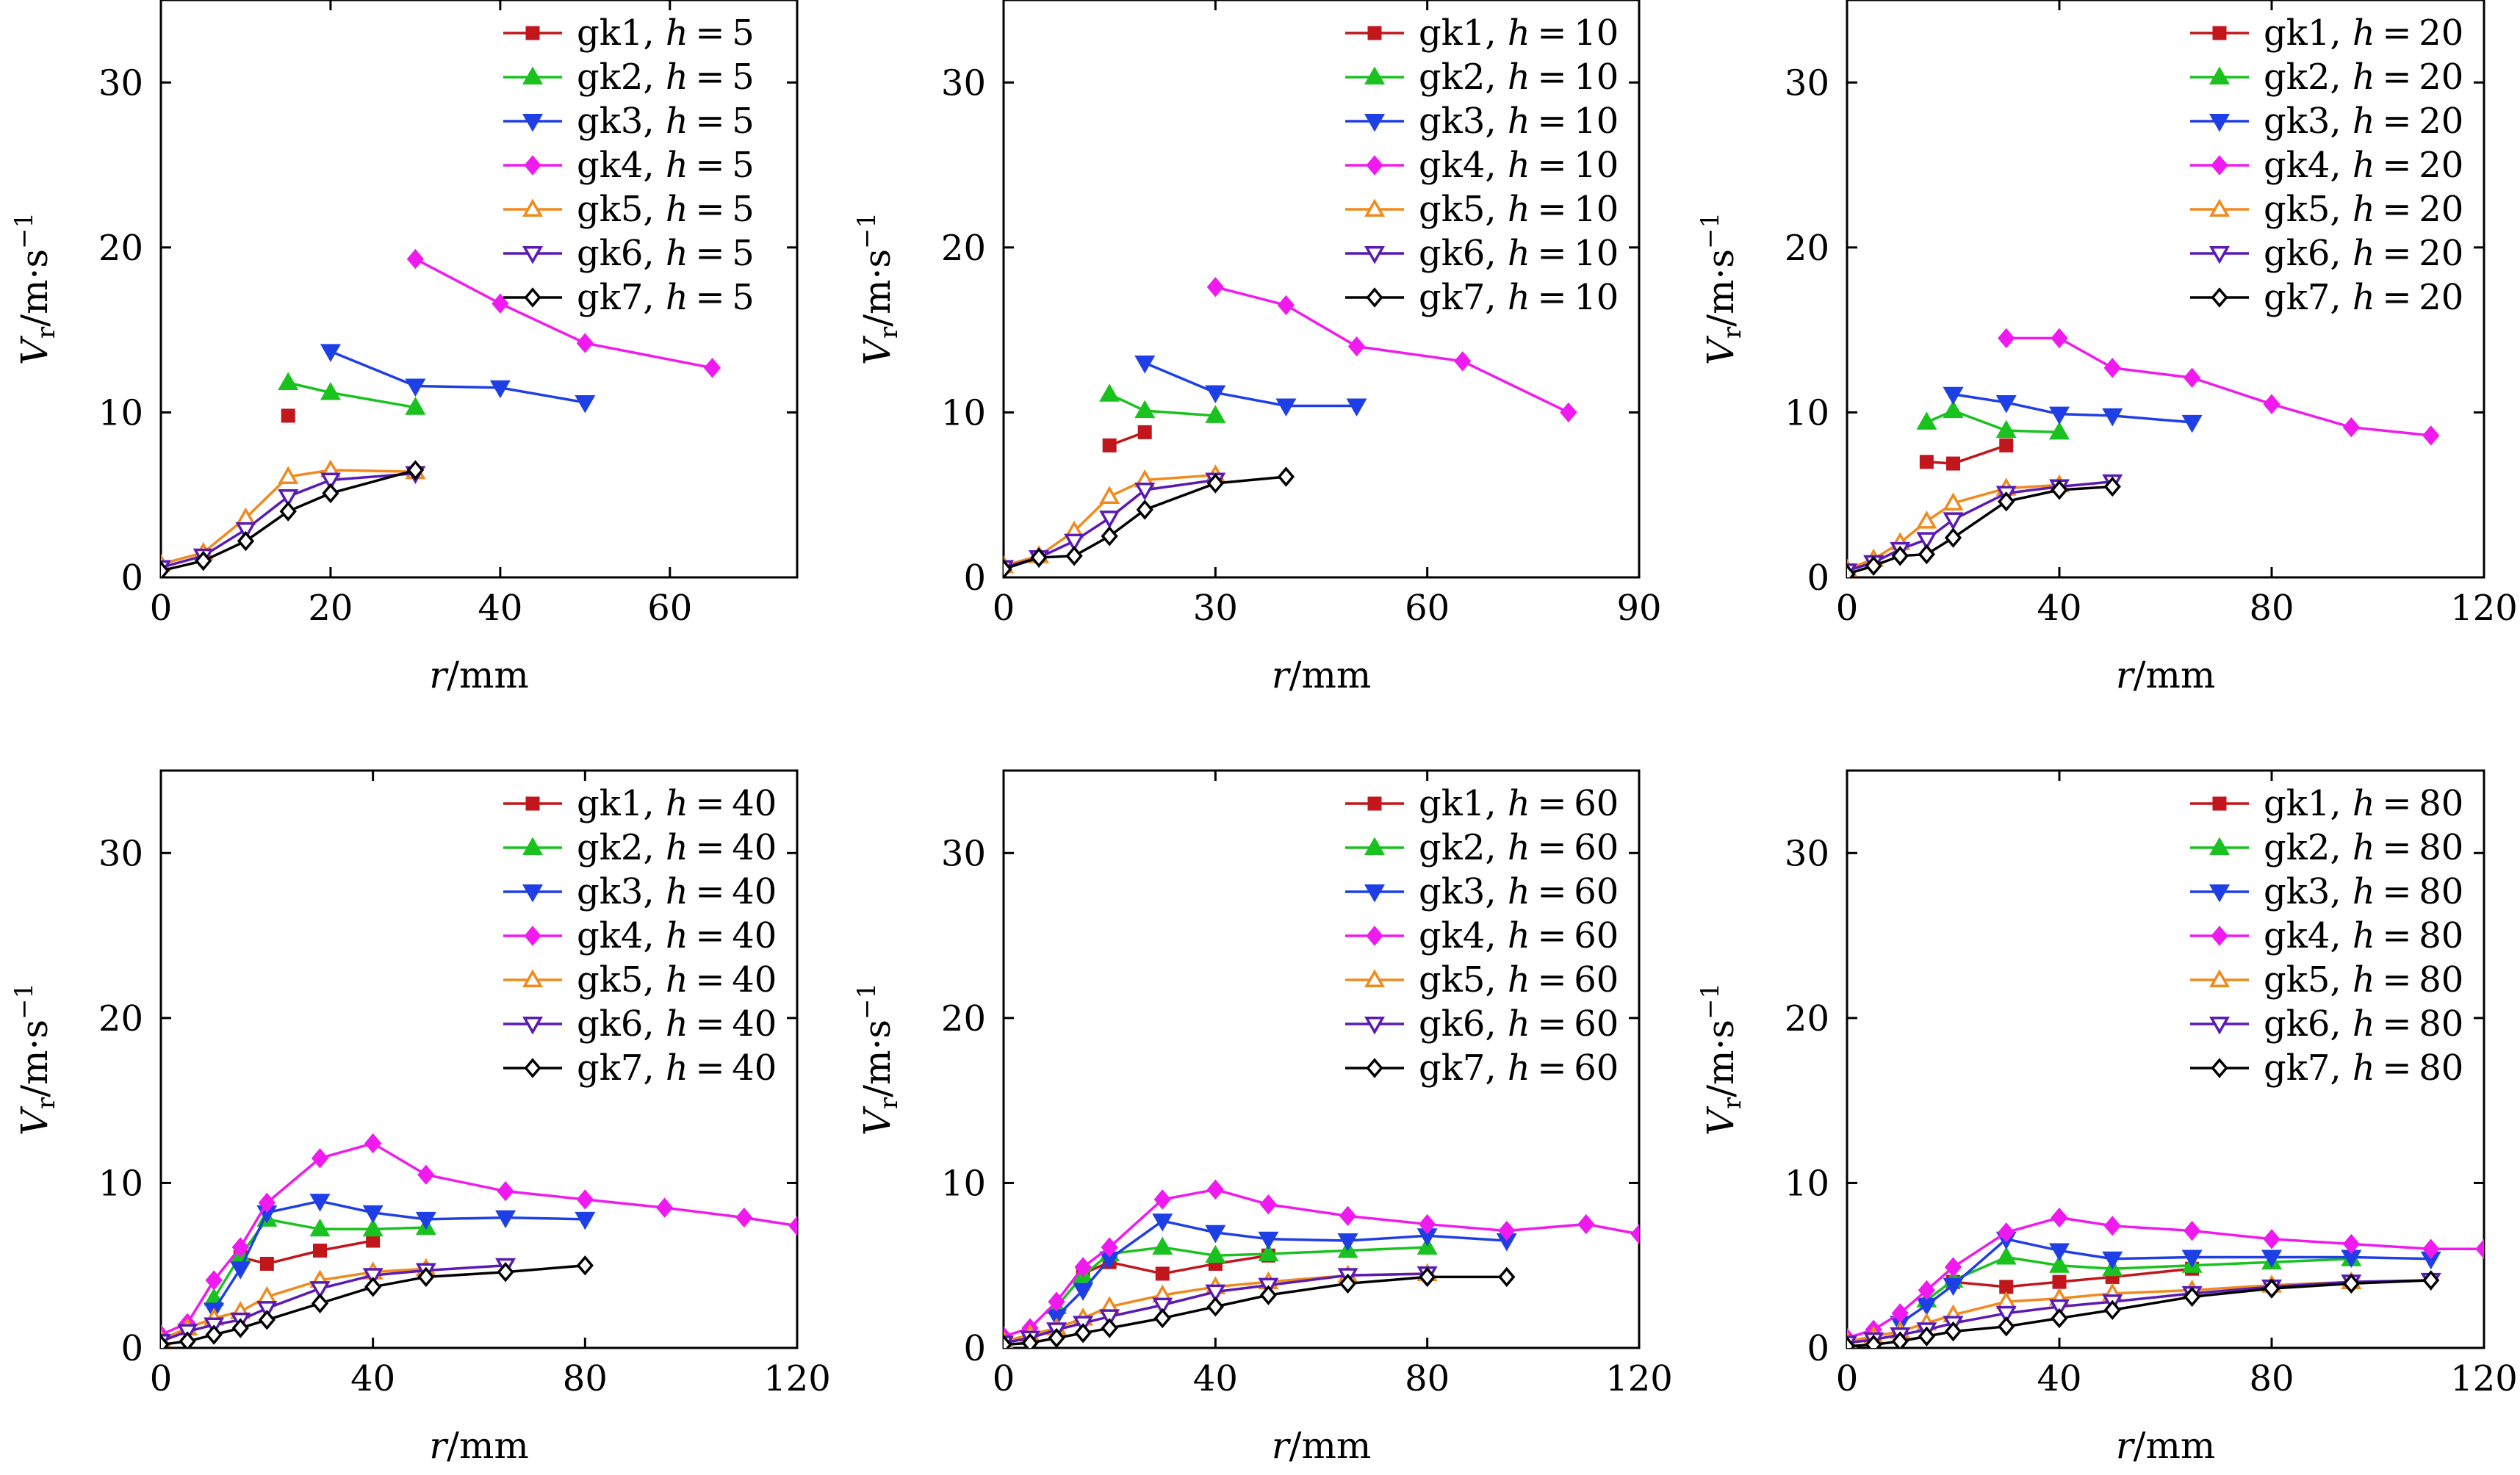  I want to click on x-axis-label-var: r, so click(439, 1446).